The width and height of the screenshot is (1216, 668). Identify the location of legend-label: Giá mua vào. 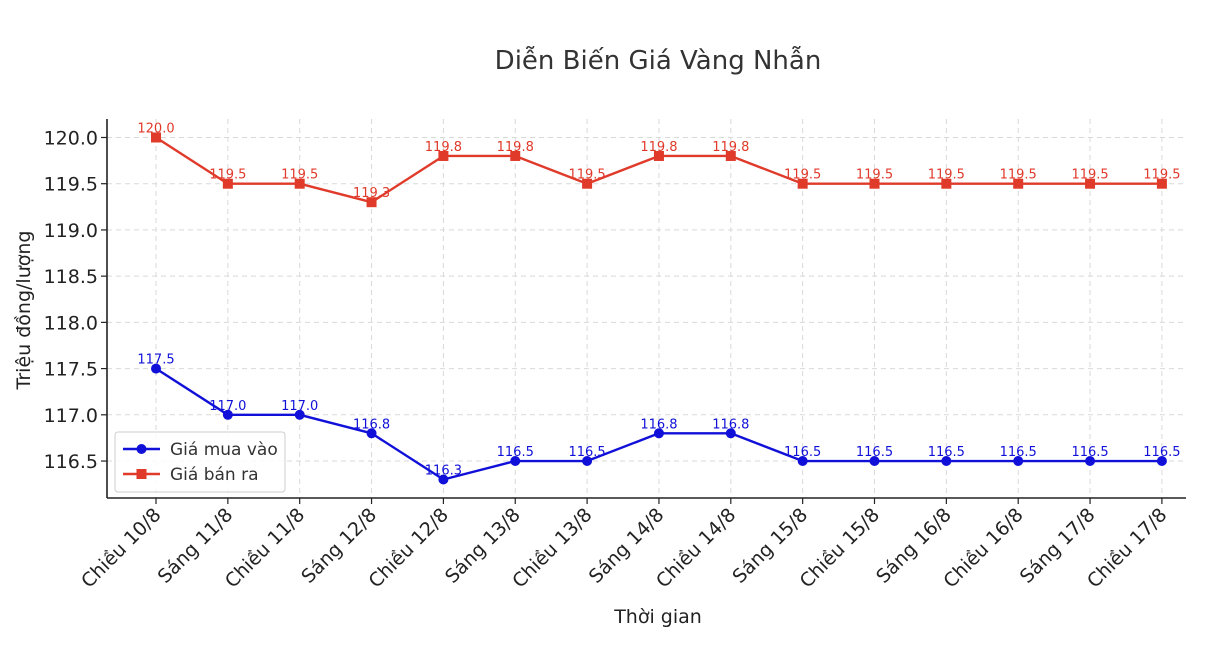
(224, 450).